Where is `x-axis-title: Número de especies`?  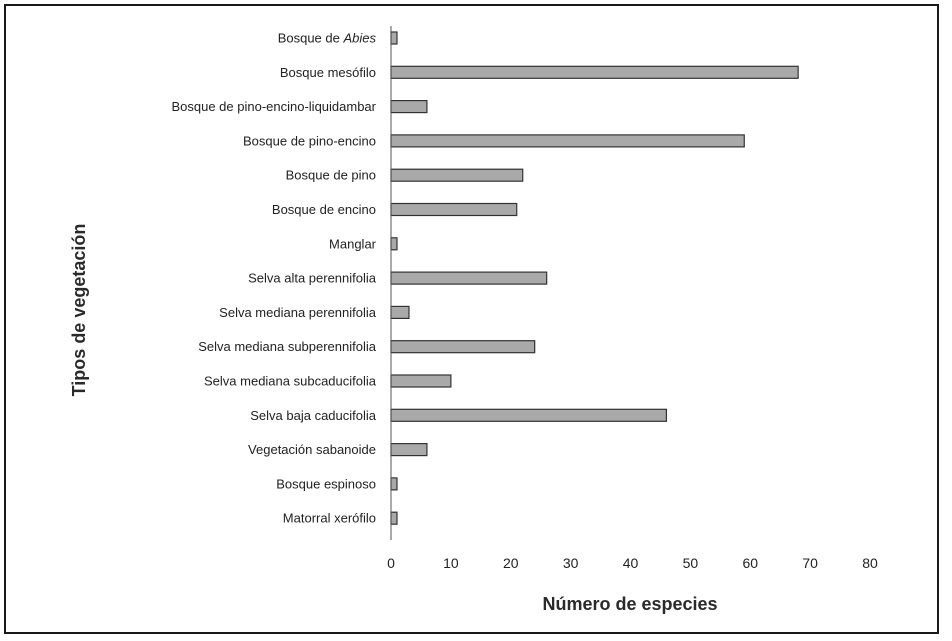
x-axis-title: Número de especies is located at coordinates (629, 604).